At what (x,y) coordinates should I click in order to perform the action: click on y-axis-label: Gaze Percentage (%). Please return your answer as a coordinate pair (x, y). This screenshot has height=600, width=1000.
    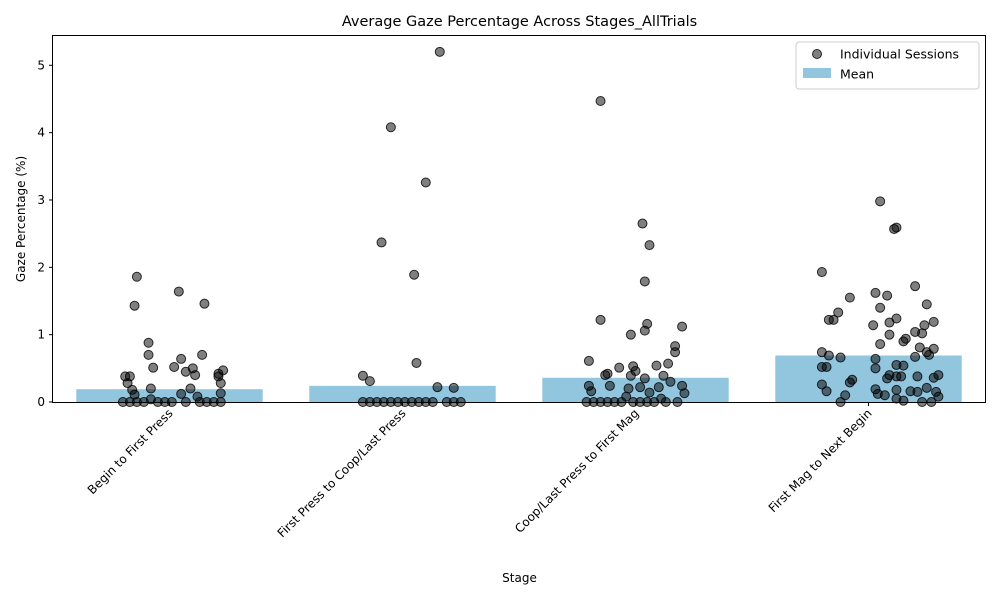
    Looking at the image, I should click on (21, 219).